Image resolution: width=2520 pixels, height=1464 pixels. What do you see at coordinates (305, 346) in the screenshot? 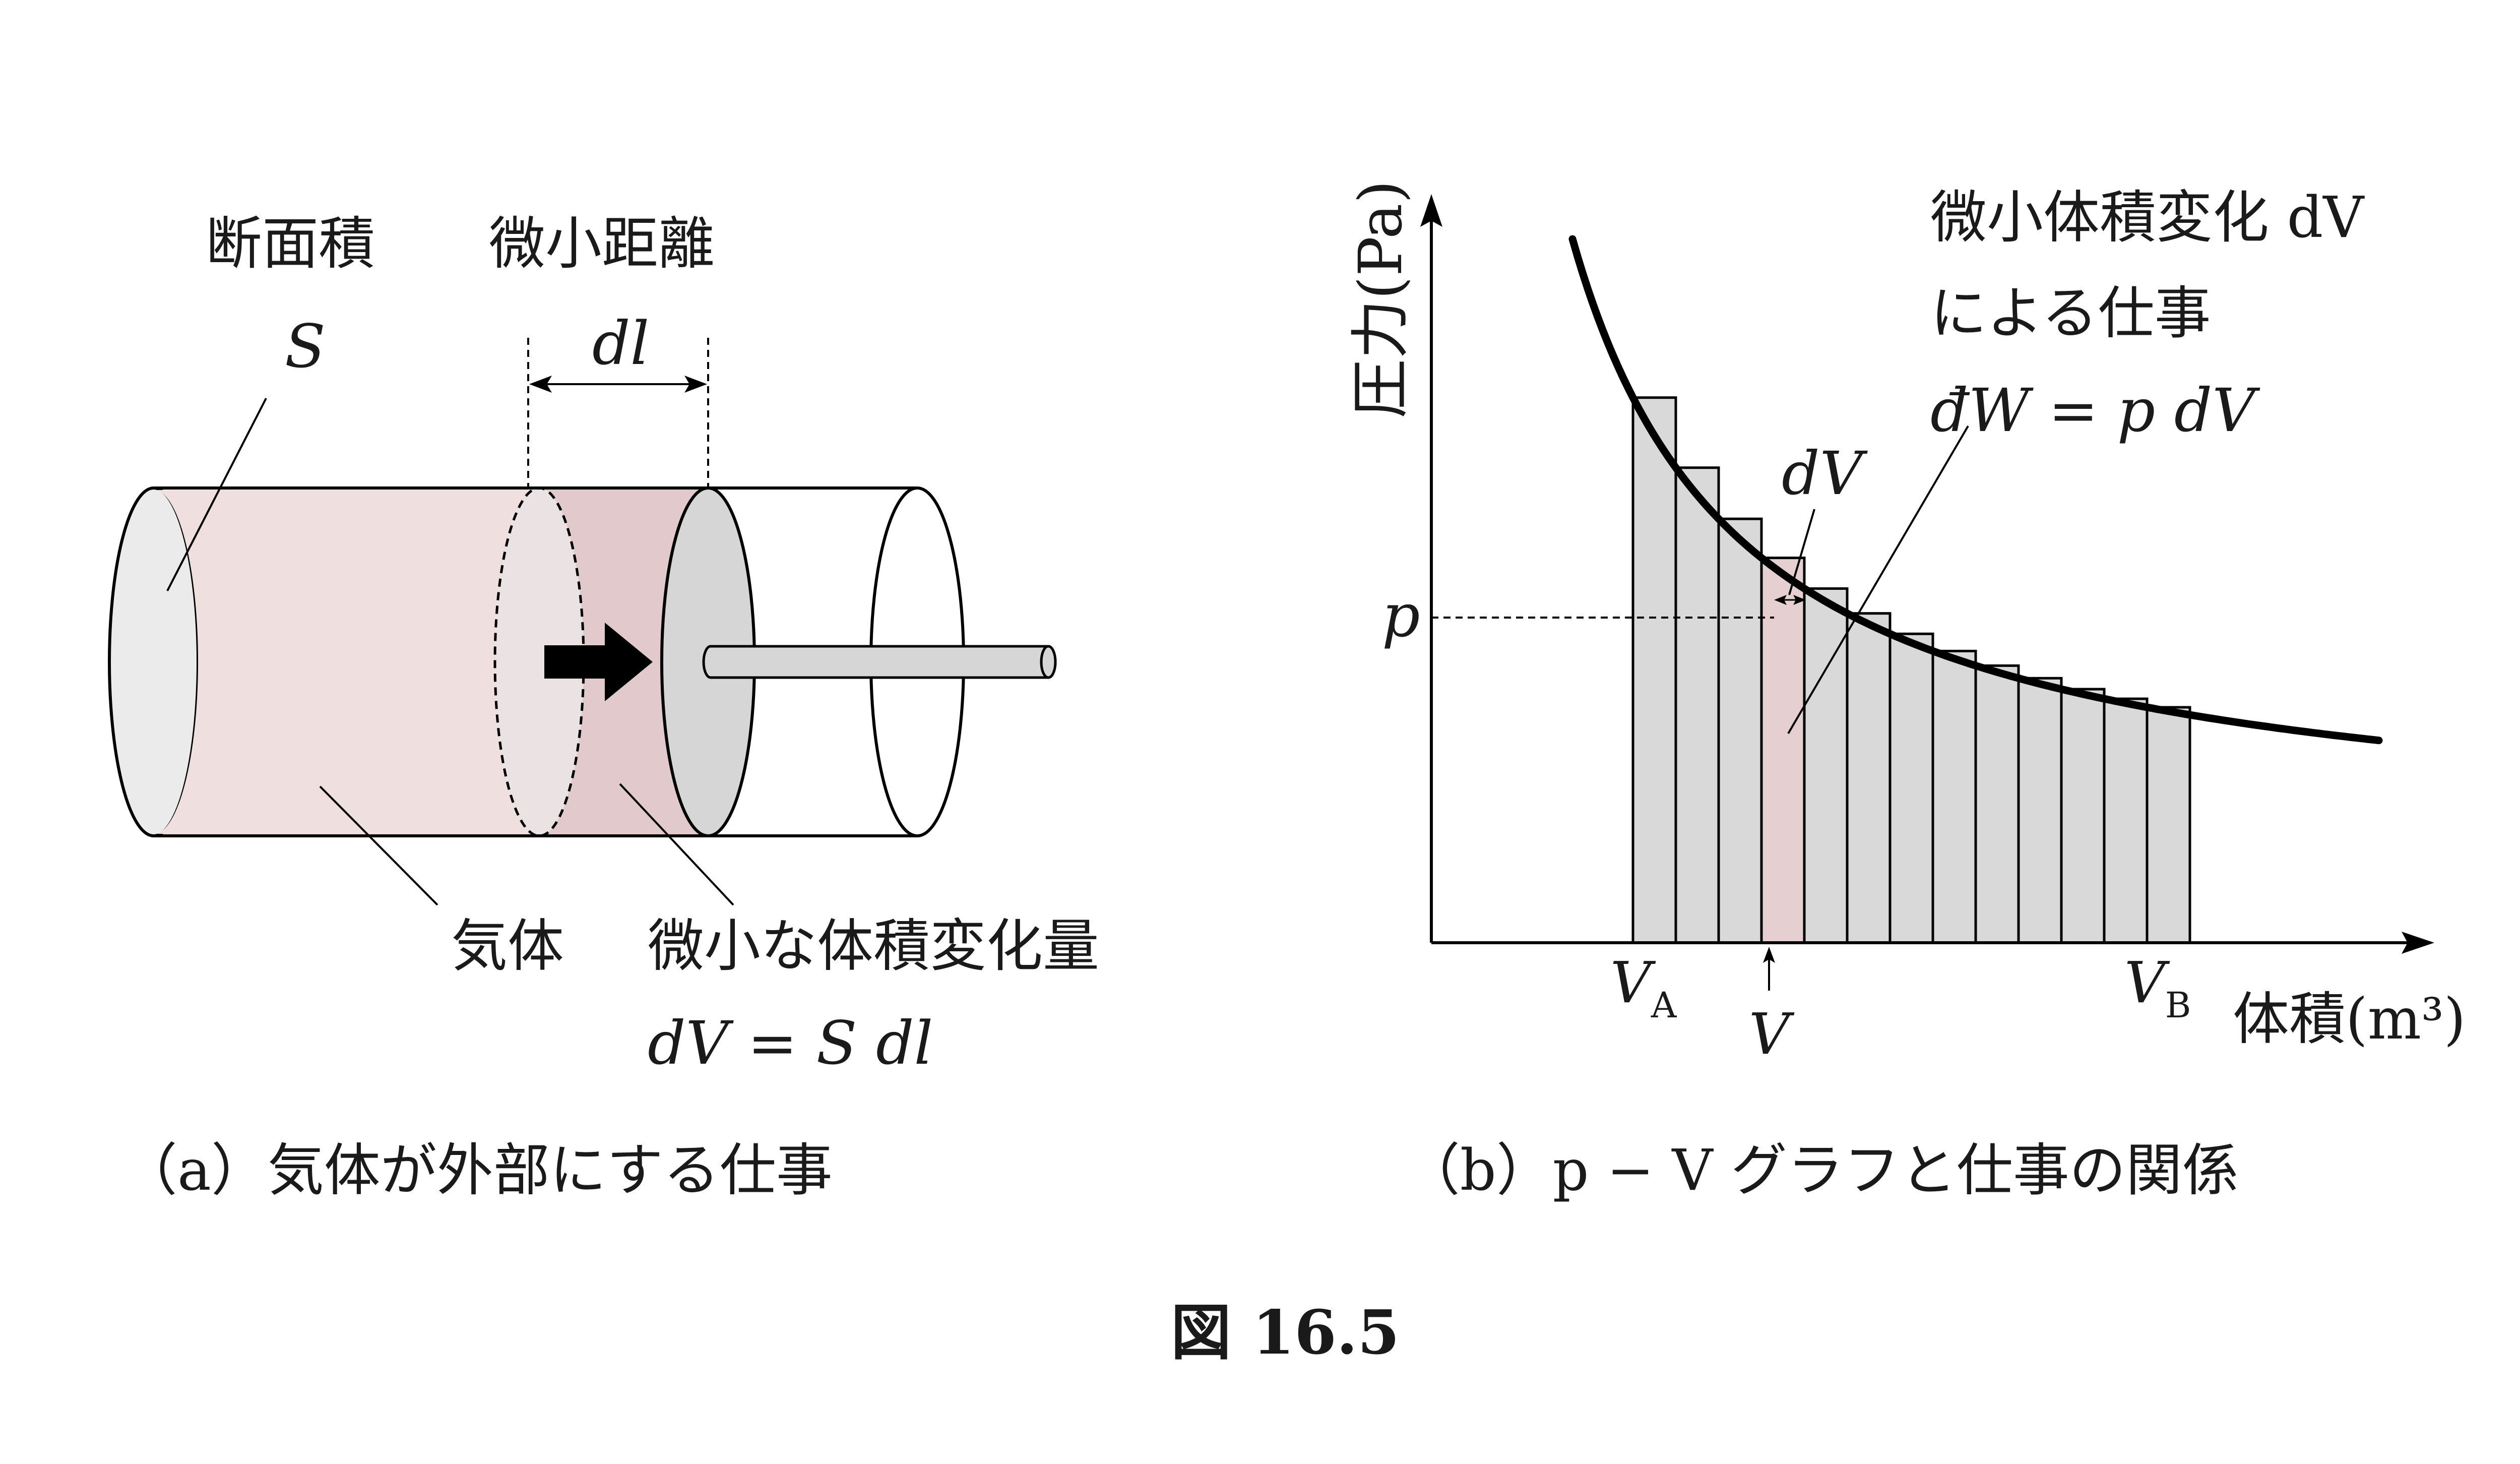
I see `label-area-symbol: S` at bounding box center [305, 346].